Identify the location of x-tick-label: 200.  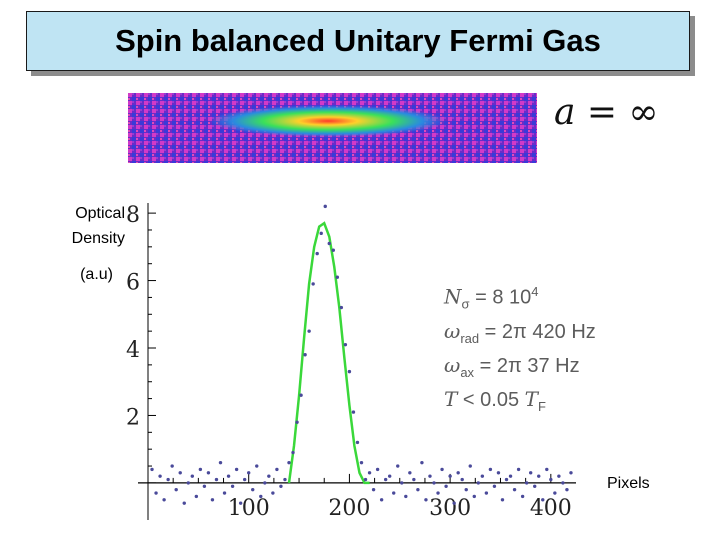
(349, 508).